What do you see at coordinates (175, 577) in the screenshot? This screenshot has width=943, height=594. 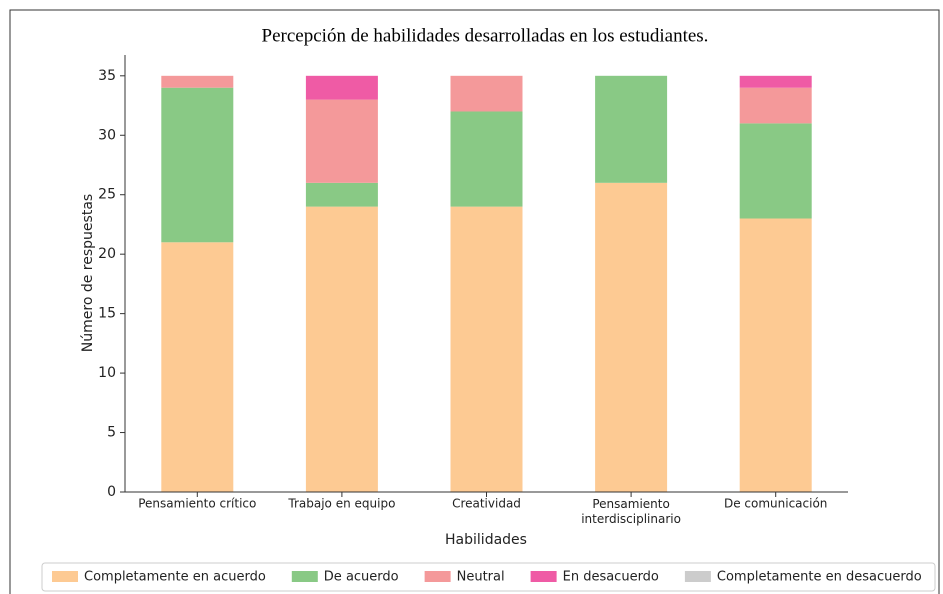 I see `legend-label: Completamente en acuerdo` at bounding box center [175, 577].